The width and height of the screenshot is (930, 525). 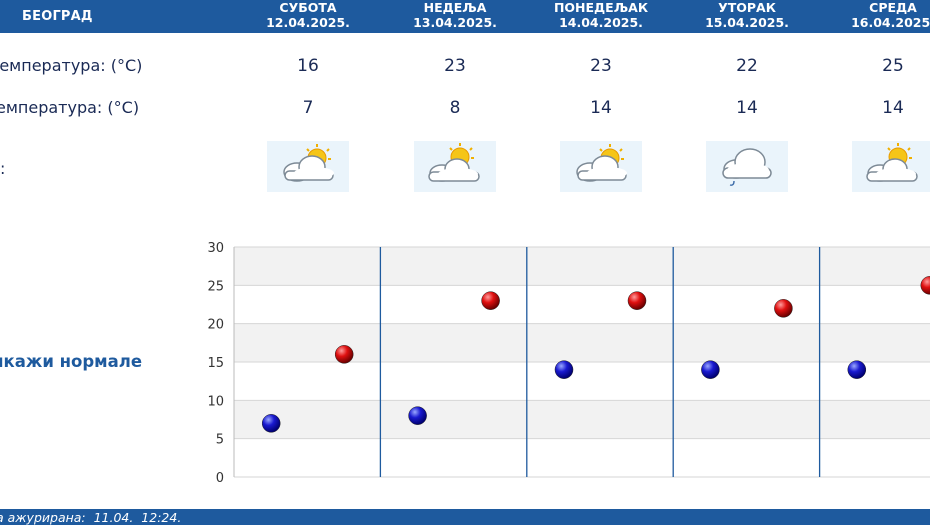 What do you see at coordinates (308, 66) in the screenshot?
I see `max-temp-value: 16` at bounding box center [308, 66].